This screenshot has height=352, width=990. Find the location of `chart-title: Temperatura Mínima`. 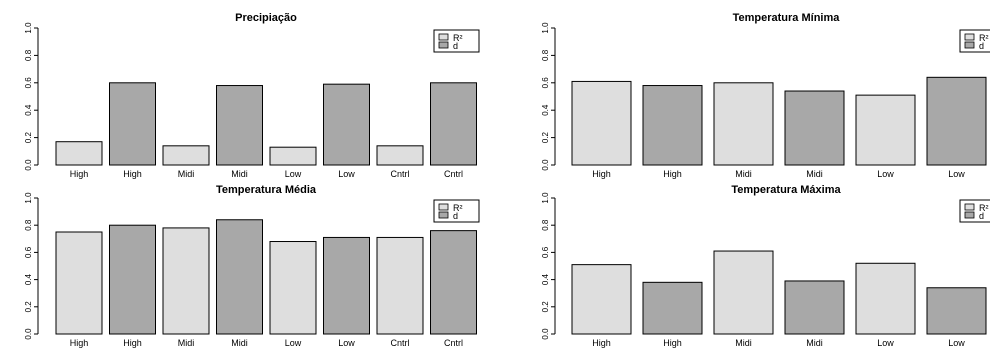

chart-title: Temperatura Mínima is located at coordinates (787, 18).